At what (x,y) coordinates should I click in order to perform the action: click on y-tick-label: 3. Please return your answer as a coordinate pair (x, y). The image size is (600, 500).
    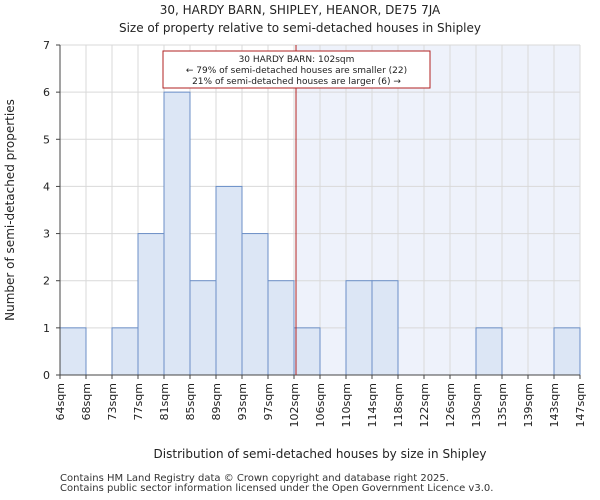
    Looking at the image, I should click on (46, 234).